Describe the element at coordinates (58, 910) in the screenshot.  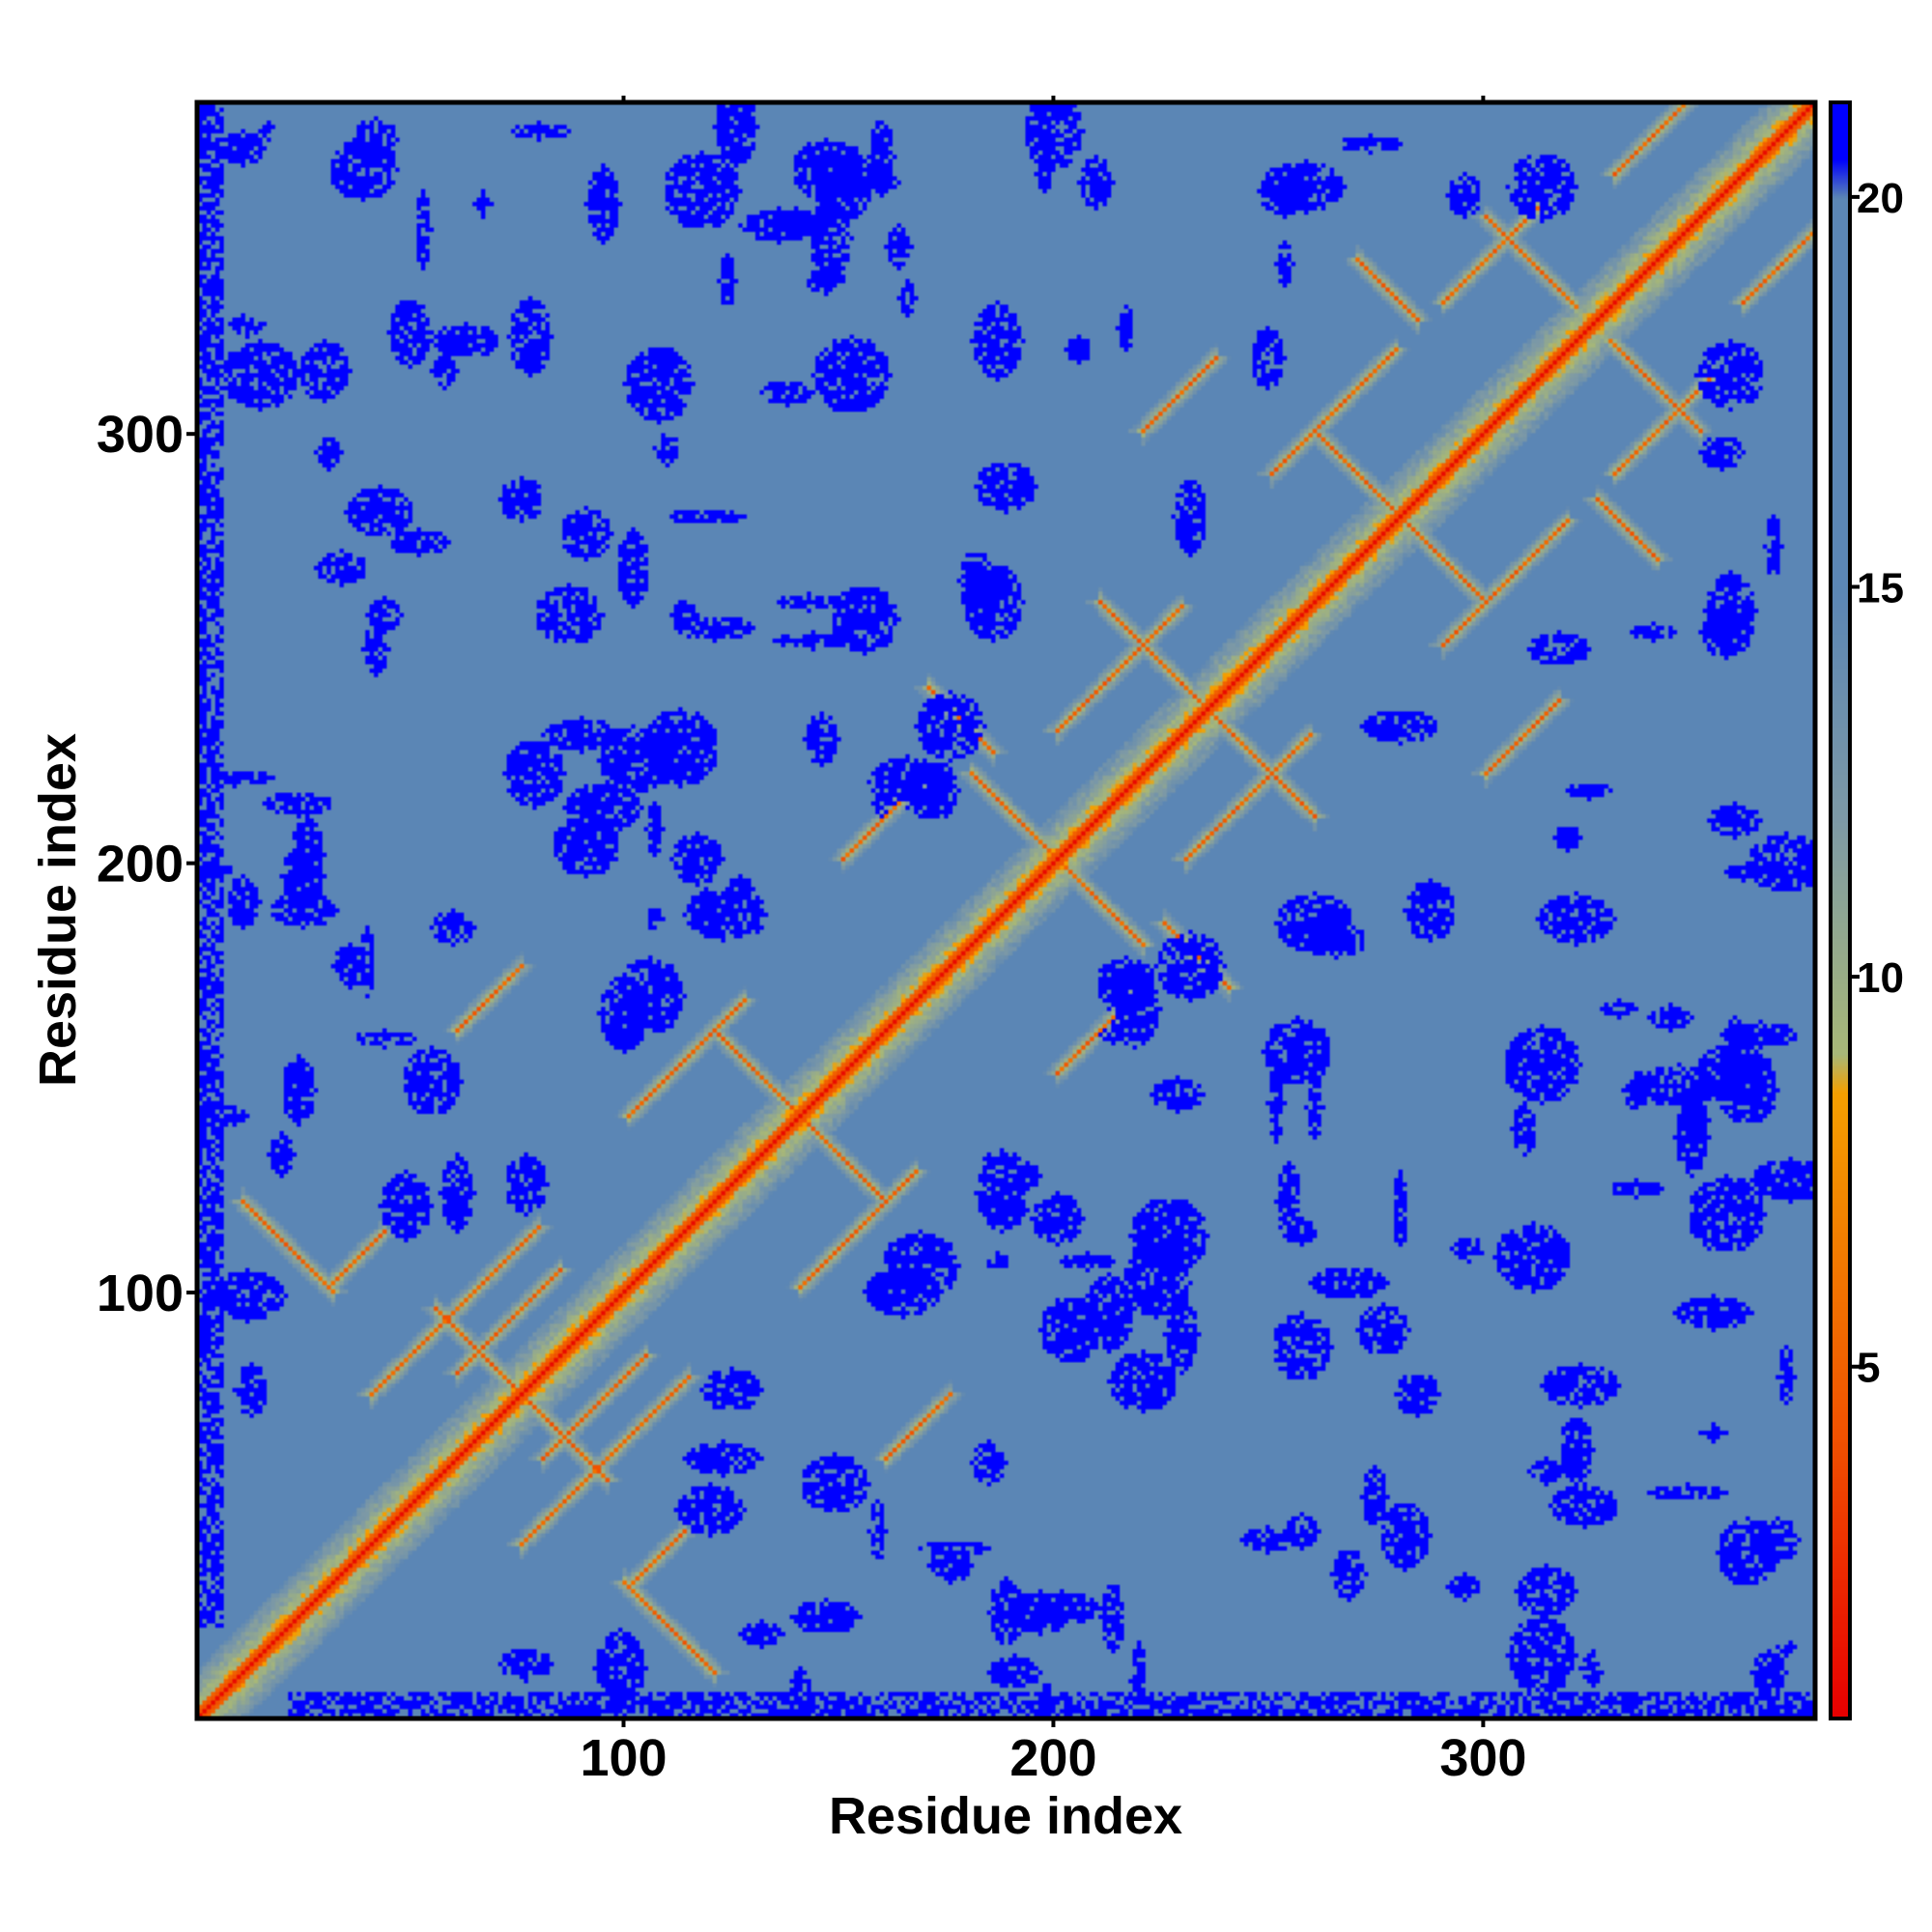
I see `y-axis-label: Residue index` at that location.